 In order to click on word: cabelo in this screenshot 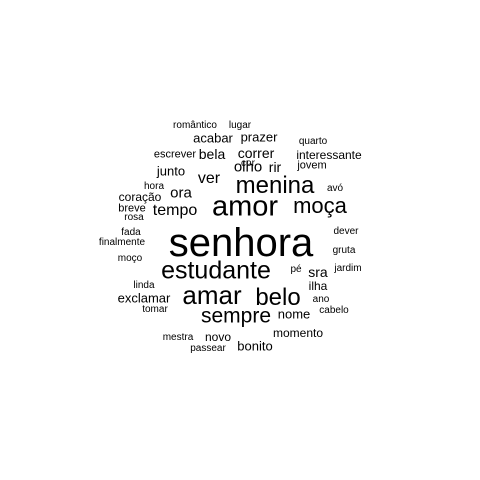, I will do `click(334, 310)`.